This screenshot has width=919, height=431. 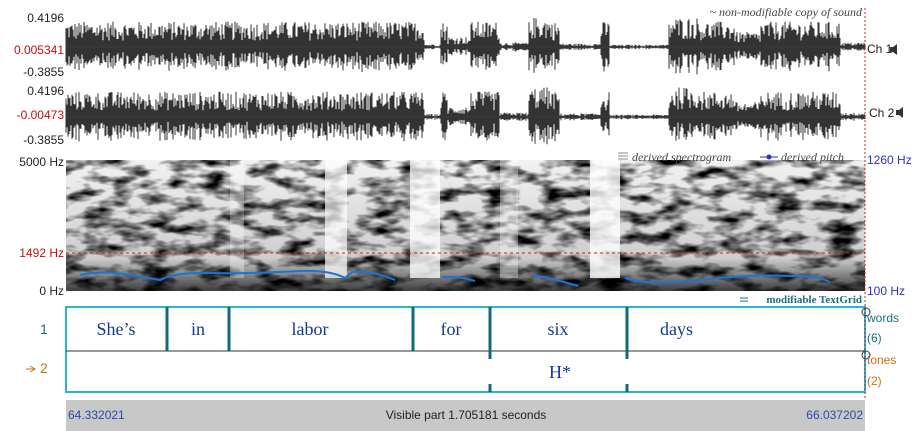 I want to click on pitch-top: 1260 Hz, so click(x=889, y=160).